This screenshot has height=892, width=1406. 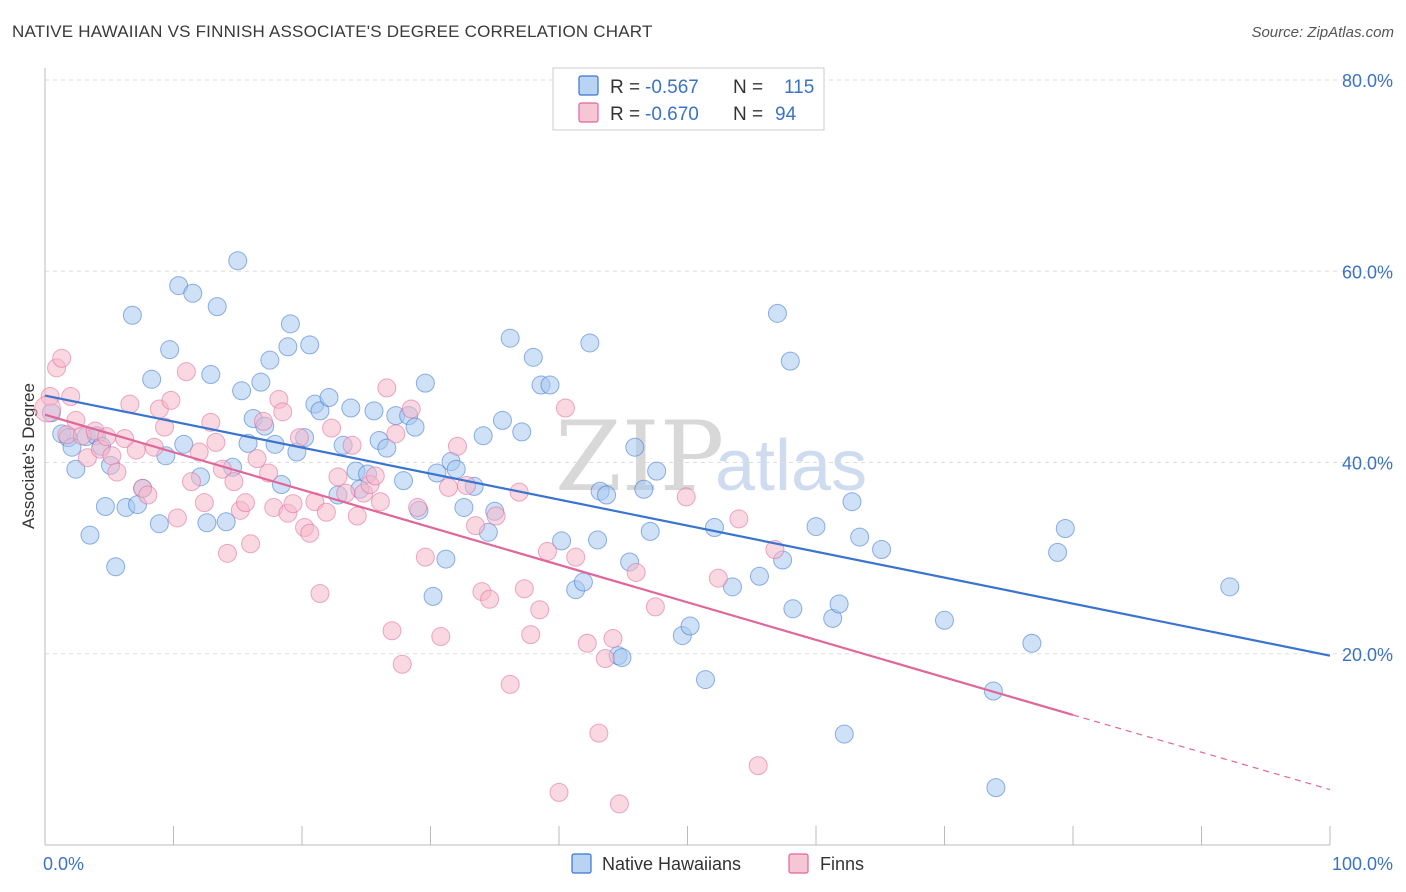 What do you see at coordinates (786, 114) in the screenshot?
I see `legend-n-value-2: 94` at bounding box center [786, 114].